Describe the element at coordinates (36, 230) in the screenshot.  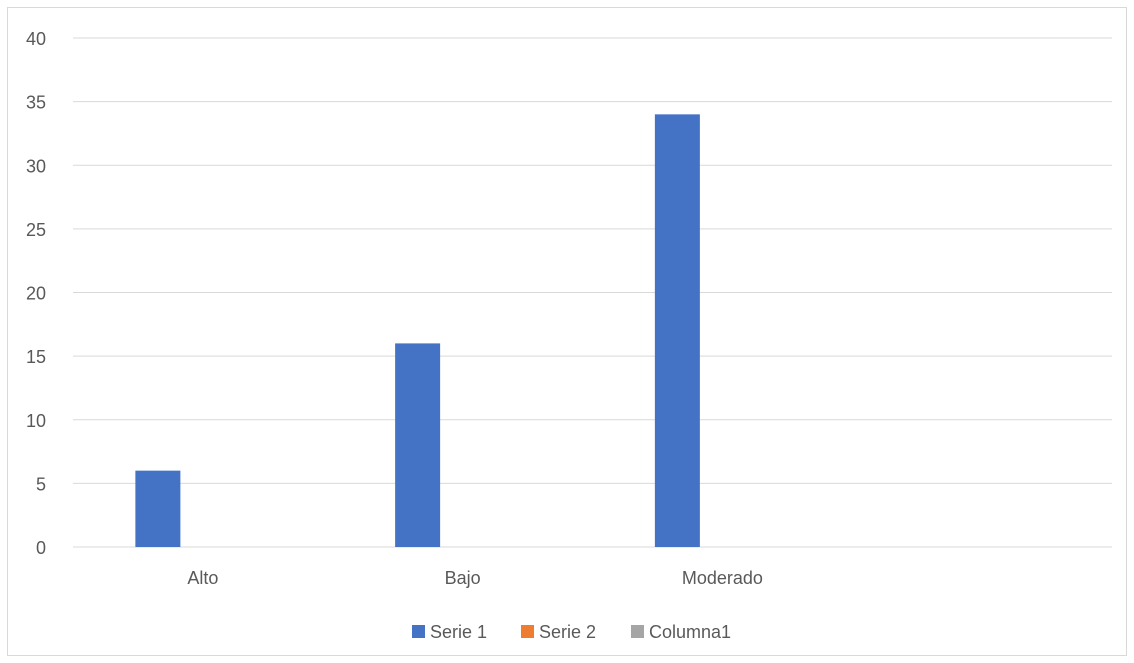
I see `y-tick-label: 25` at that location.